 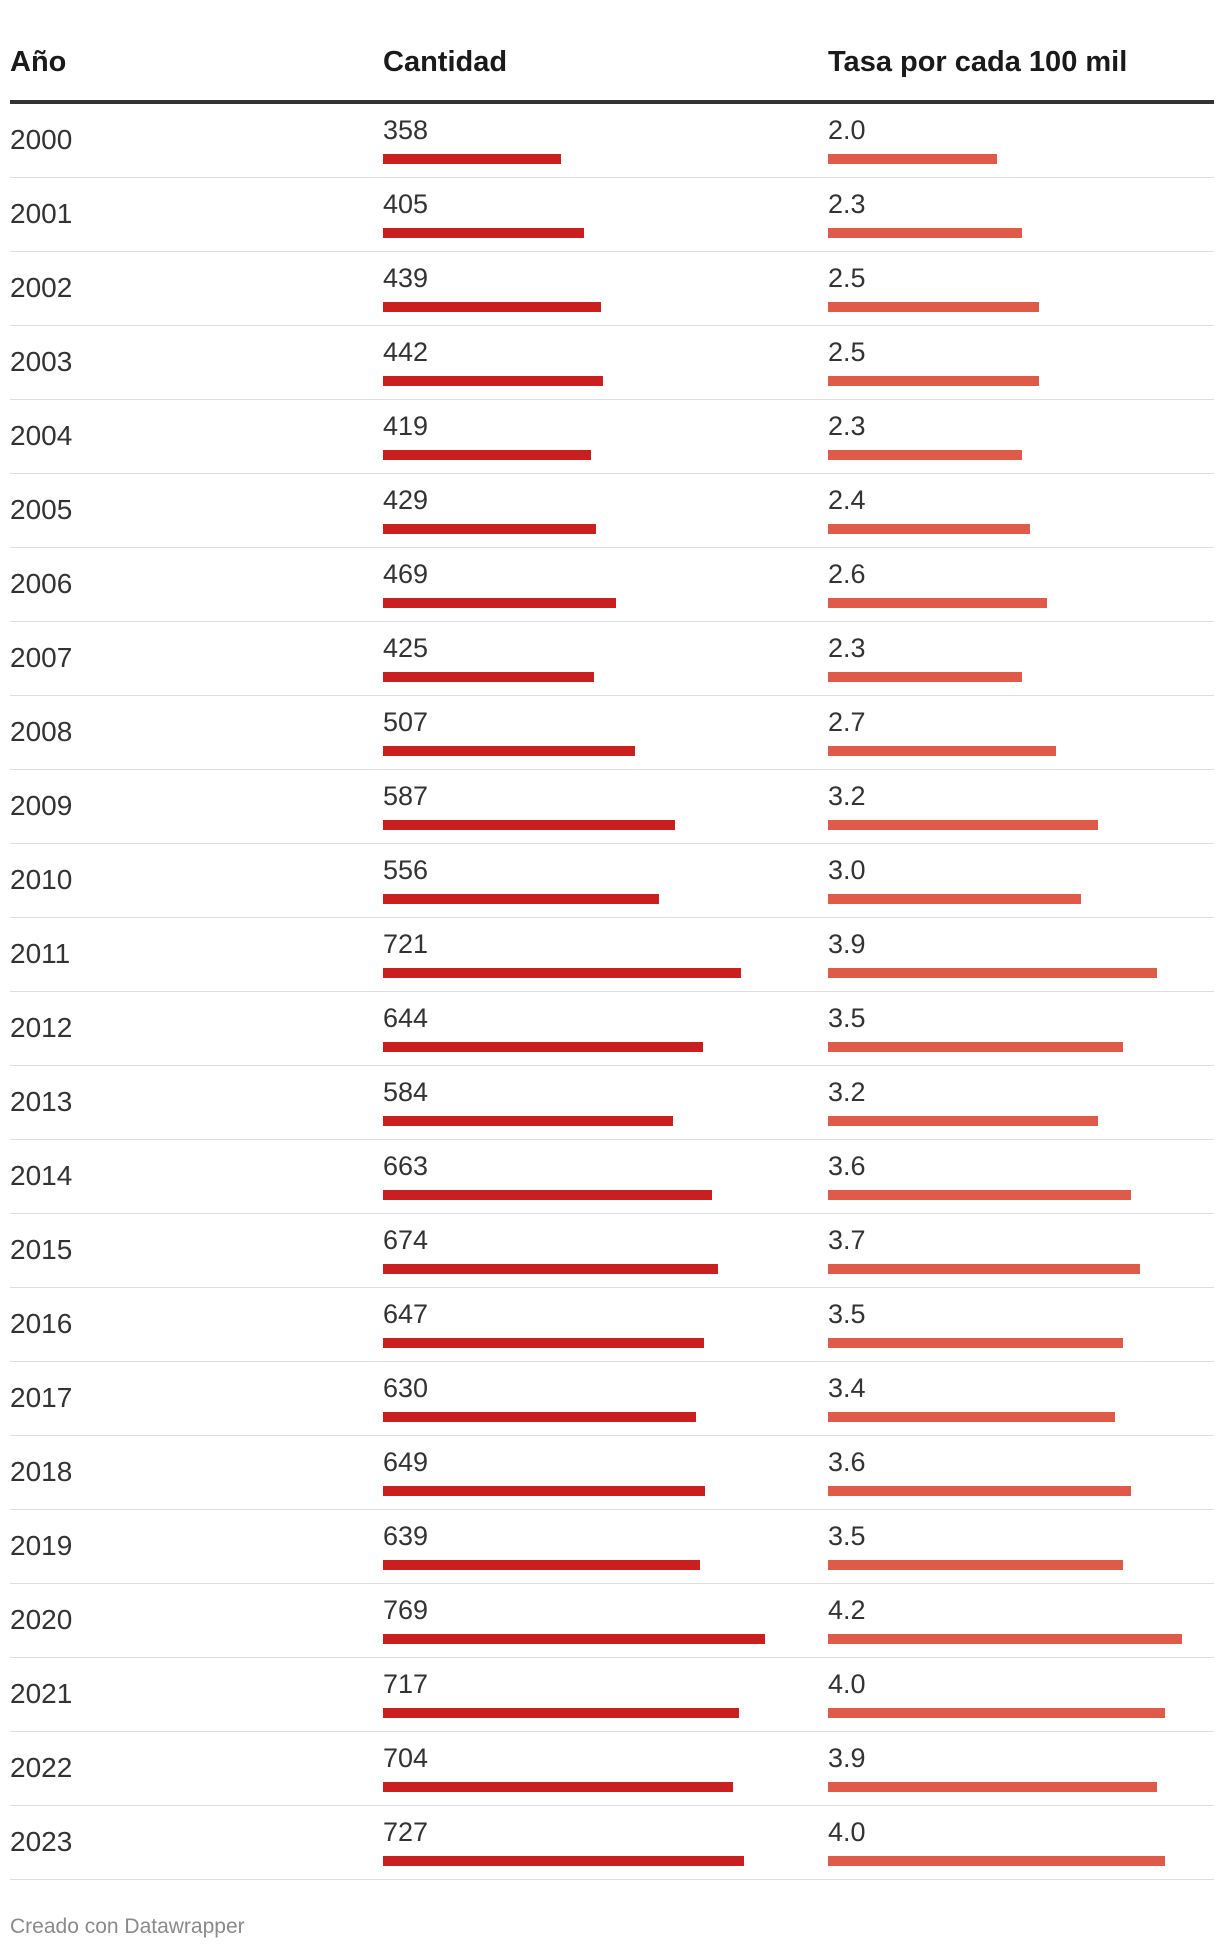 I want to click on year-cell: 2001, so click(x=41, y=213).